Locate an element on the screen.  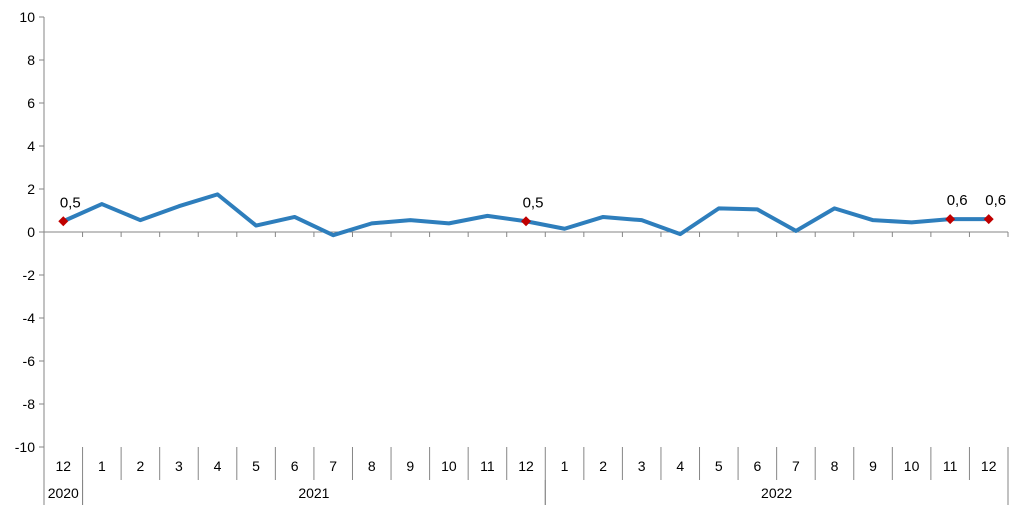
y-tick-label: -8 is located at coordinates (29, 404).